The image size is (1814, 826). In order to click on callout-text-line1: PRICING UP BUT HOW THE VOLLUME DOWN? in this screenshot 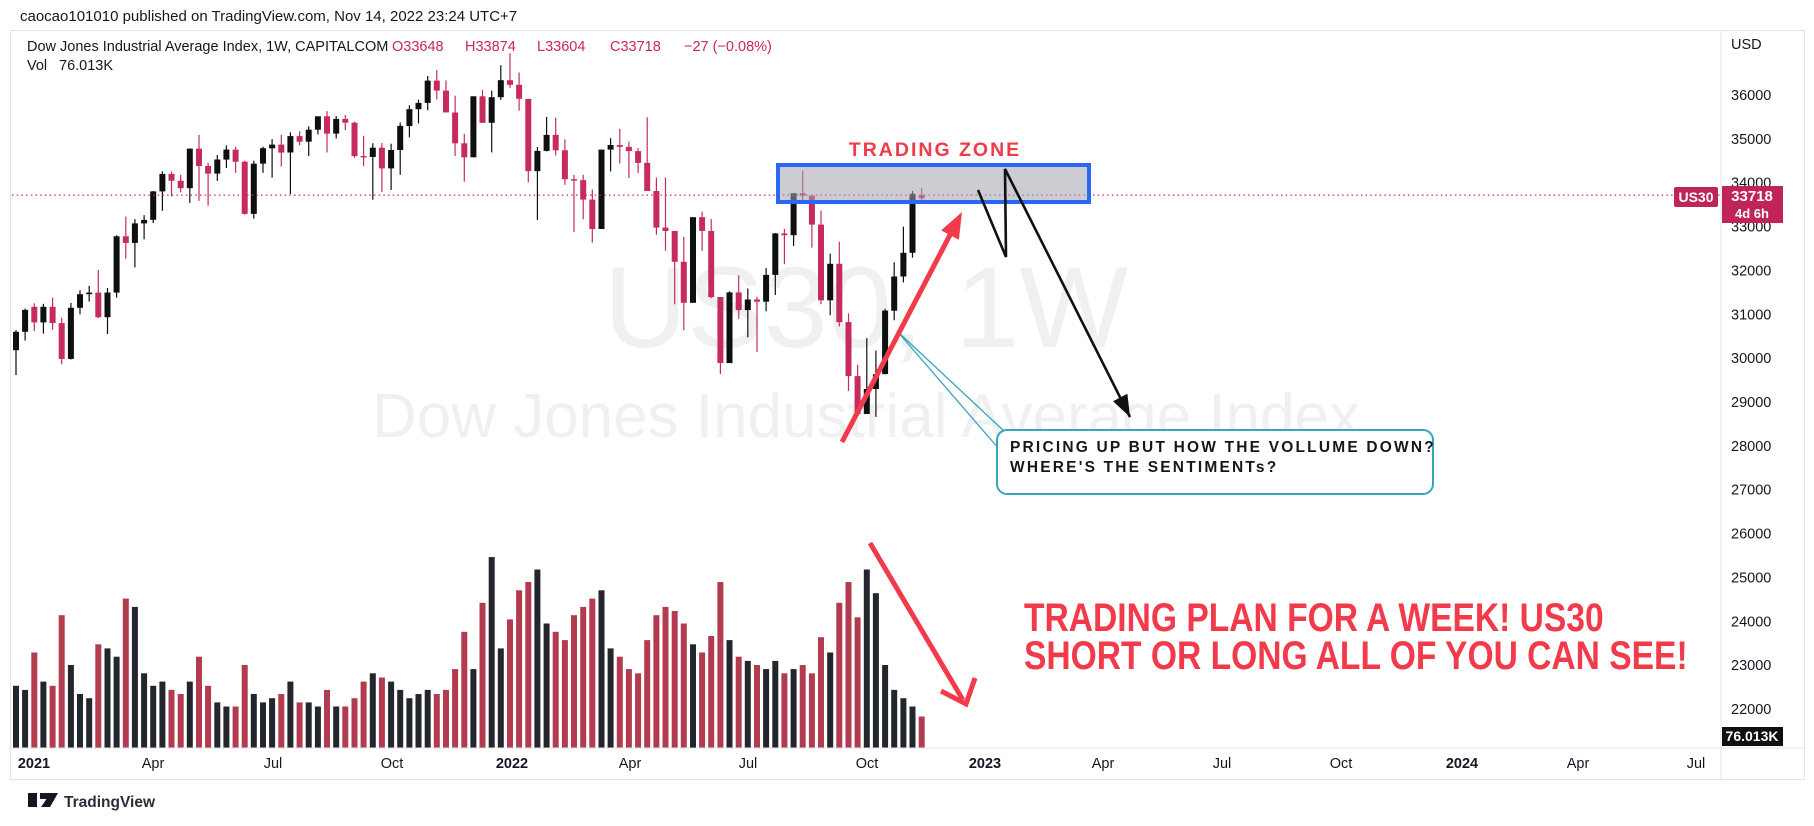, I will do `click(1223, 447)`.